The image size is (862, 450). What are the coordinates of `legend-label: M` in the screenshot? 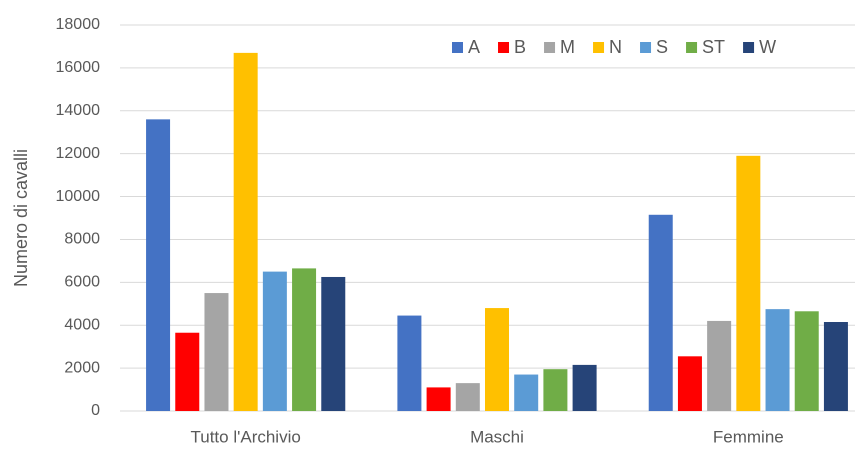 It's located at (567, 47).